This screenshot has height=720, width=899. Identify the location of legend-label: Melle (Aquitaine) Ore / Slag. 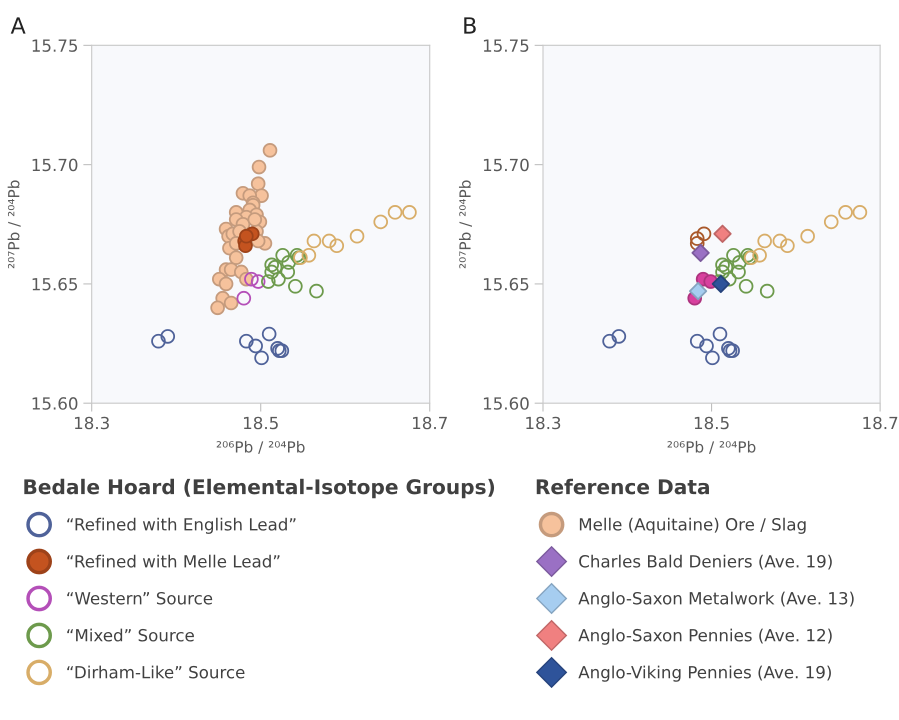
(693, 526).